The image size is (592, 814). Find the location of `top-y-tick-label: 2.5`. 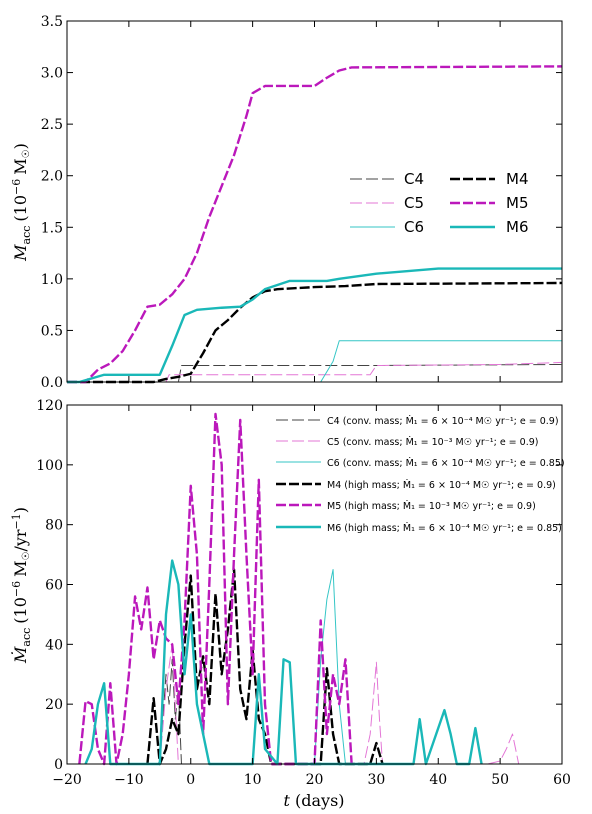

top-y-tick-label: 2.5 is located at coordinates (52, 125).